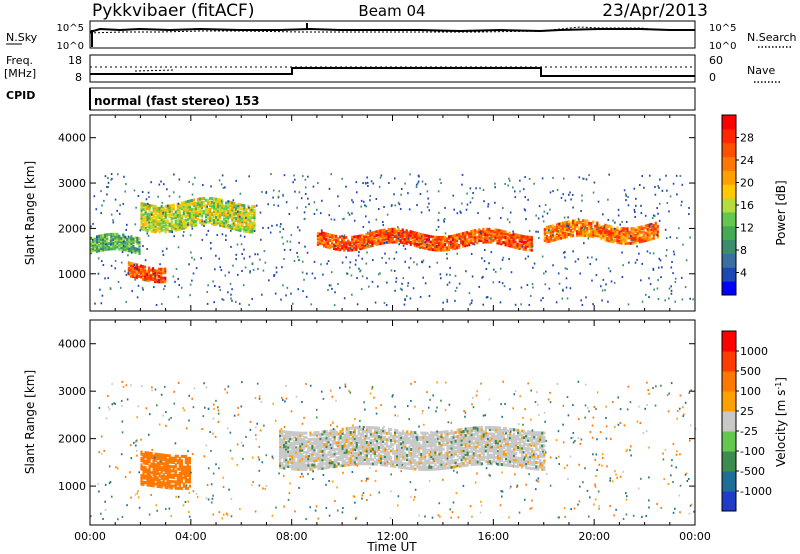 This screenshot has width=800, height=554. Describe the element at coordinates (19, 60) in the screenshot. I see `freq-label-1: Freq.` at that location.